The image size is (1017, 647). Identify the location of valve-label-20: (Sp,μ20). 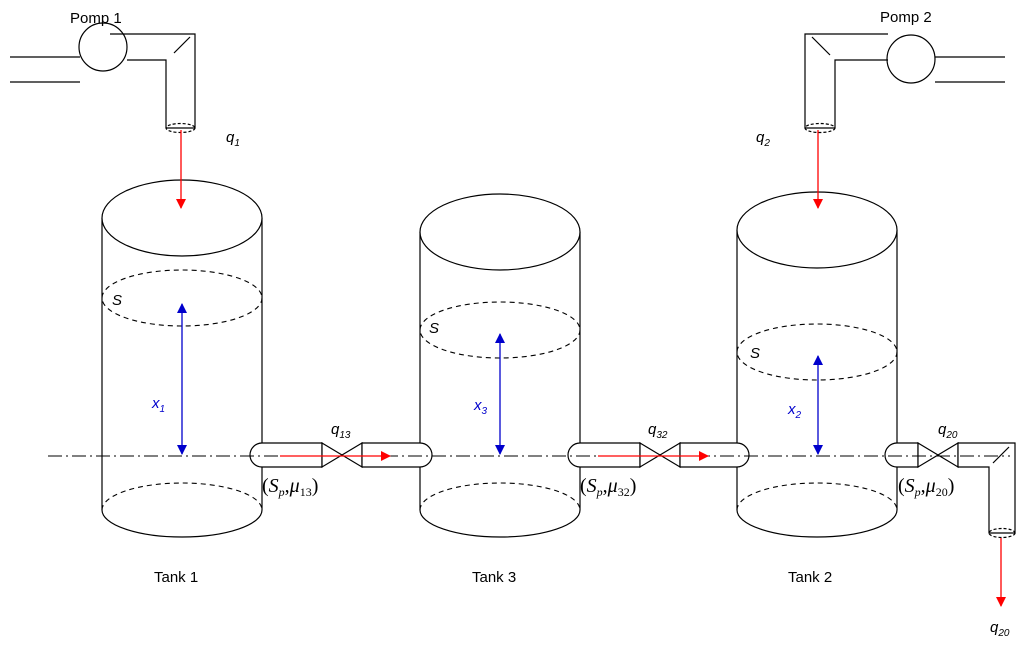
(926, 487).